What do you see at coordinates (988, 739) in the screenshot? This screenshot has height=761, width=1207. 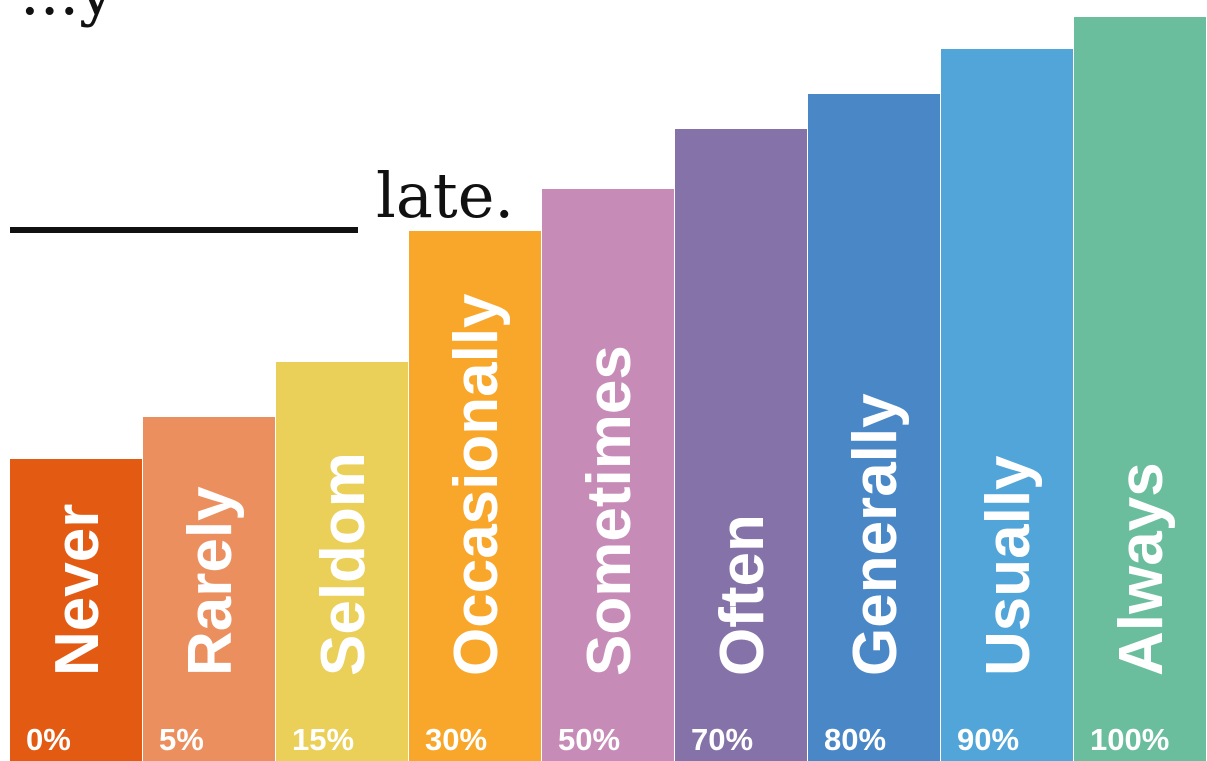 I see `percent-label-usually: 90%` at bounding box center [988, 739].